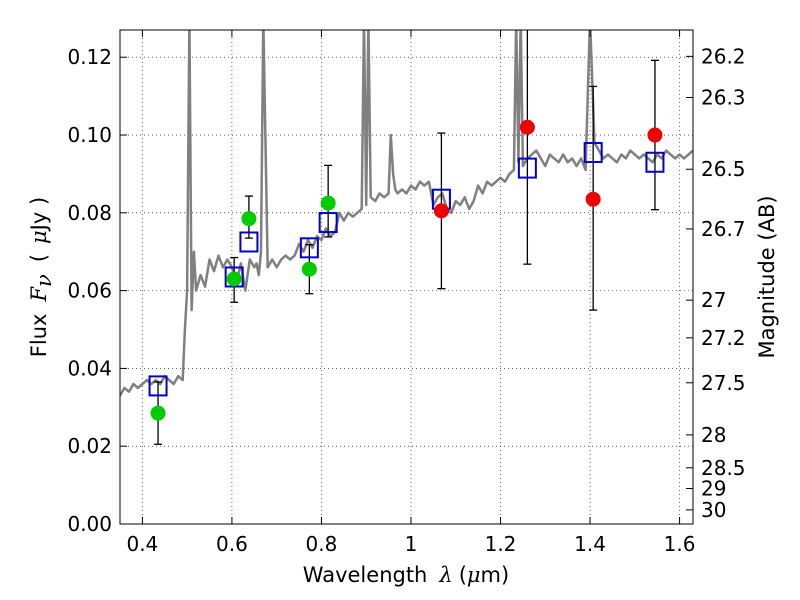 Image resolution: width=800 pixels, height=600 pixels. Describe the element at coordinates (89, 135) in the screenshot. I see `y-tick-label: 0.10` at that location.